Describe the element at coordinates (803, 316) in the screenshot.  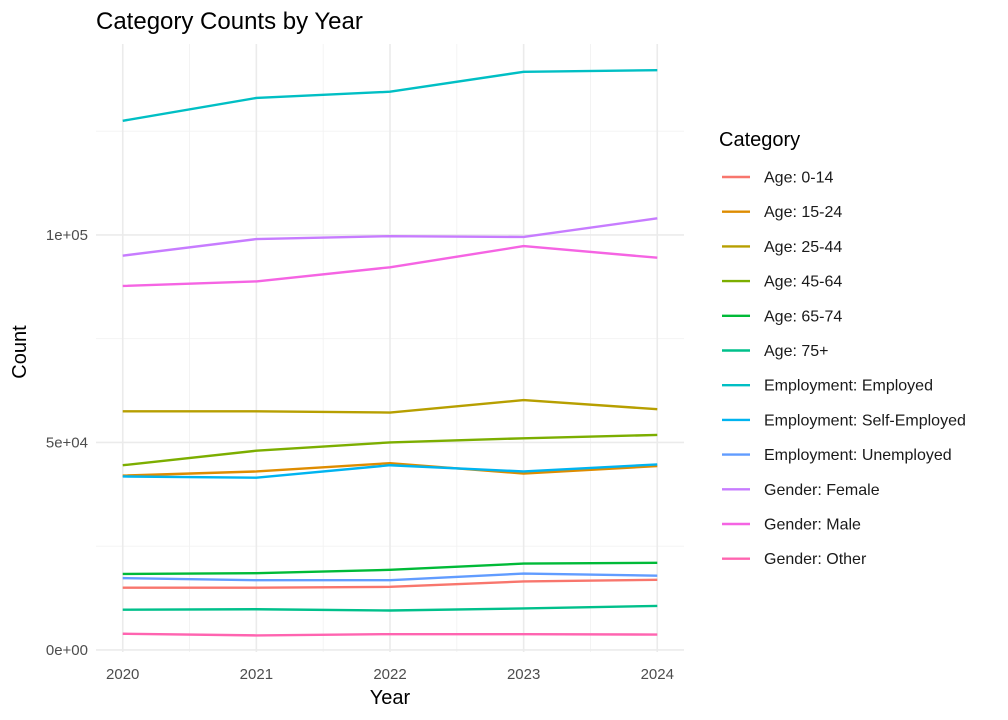
I see `legend-label: Age: 65-74` at that location.